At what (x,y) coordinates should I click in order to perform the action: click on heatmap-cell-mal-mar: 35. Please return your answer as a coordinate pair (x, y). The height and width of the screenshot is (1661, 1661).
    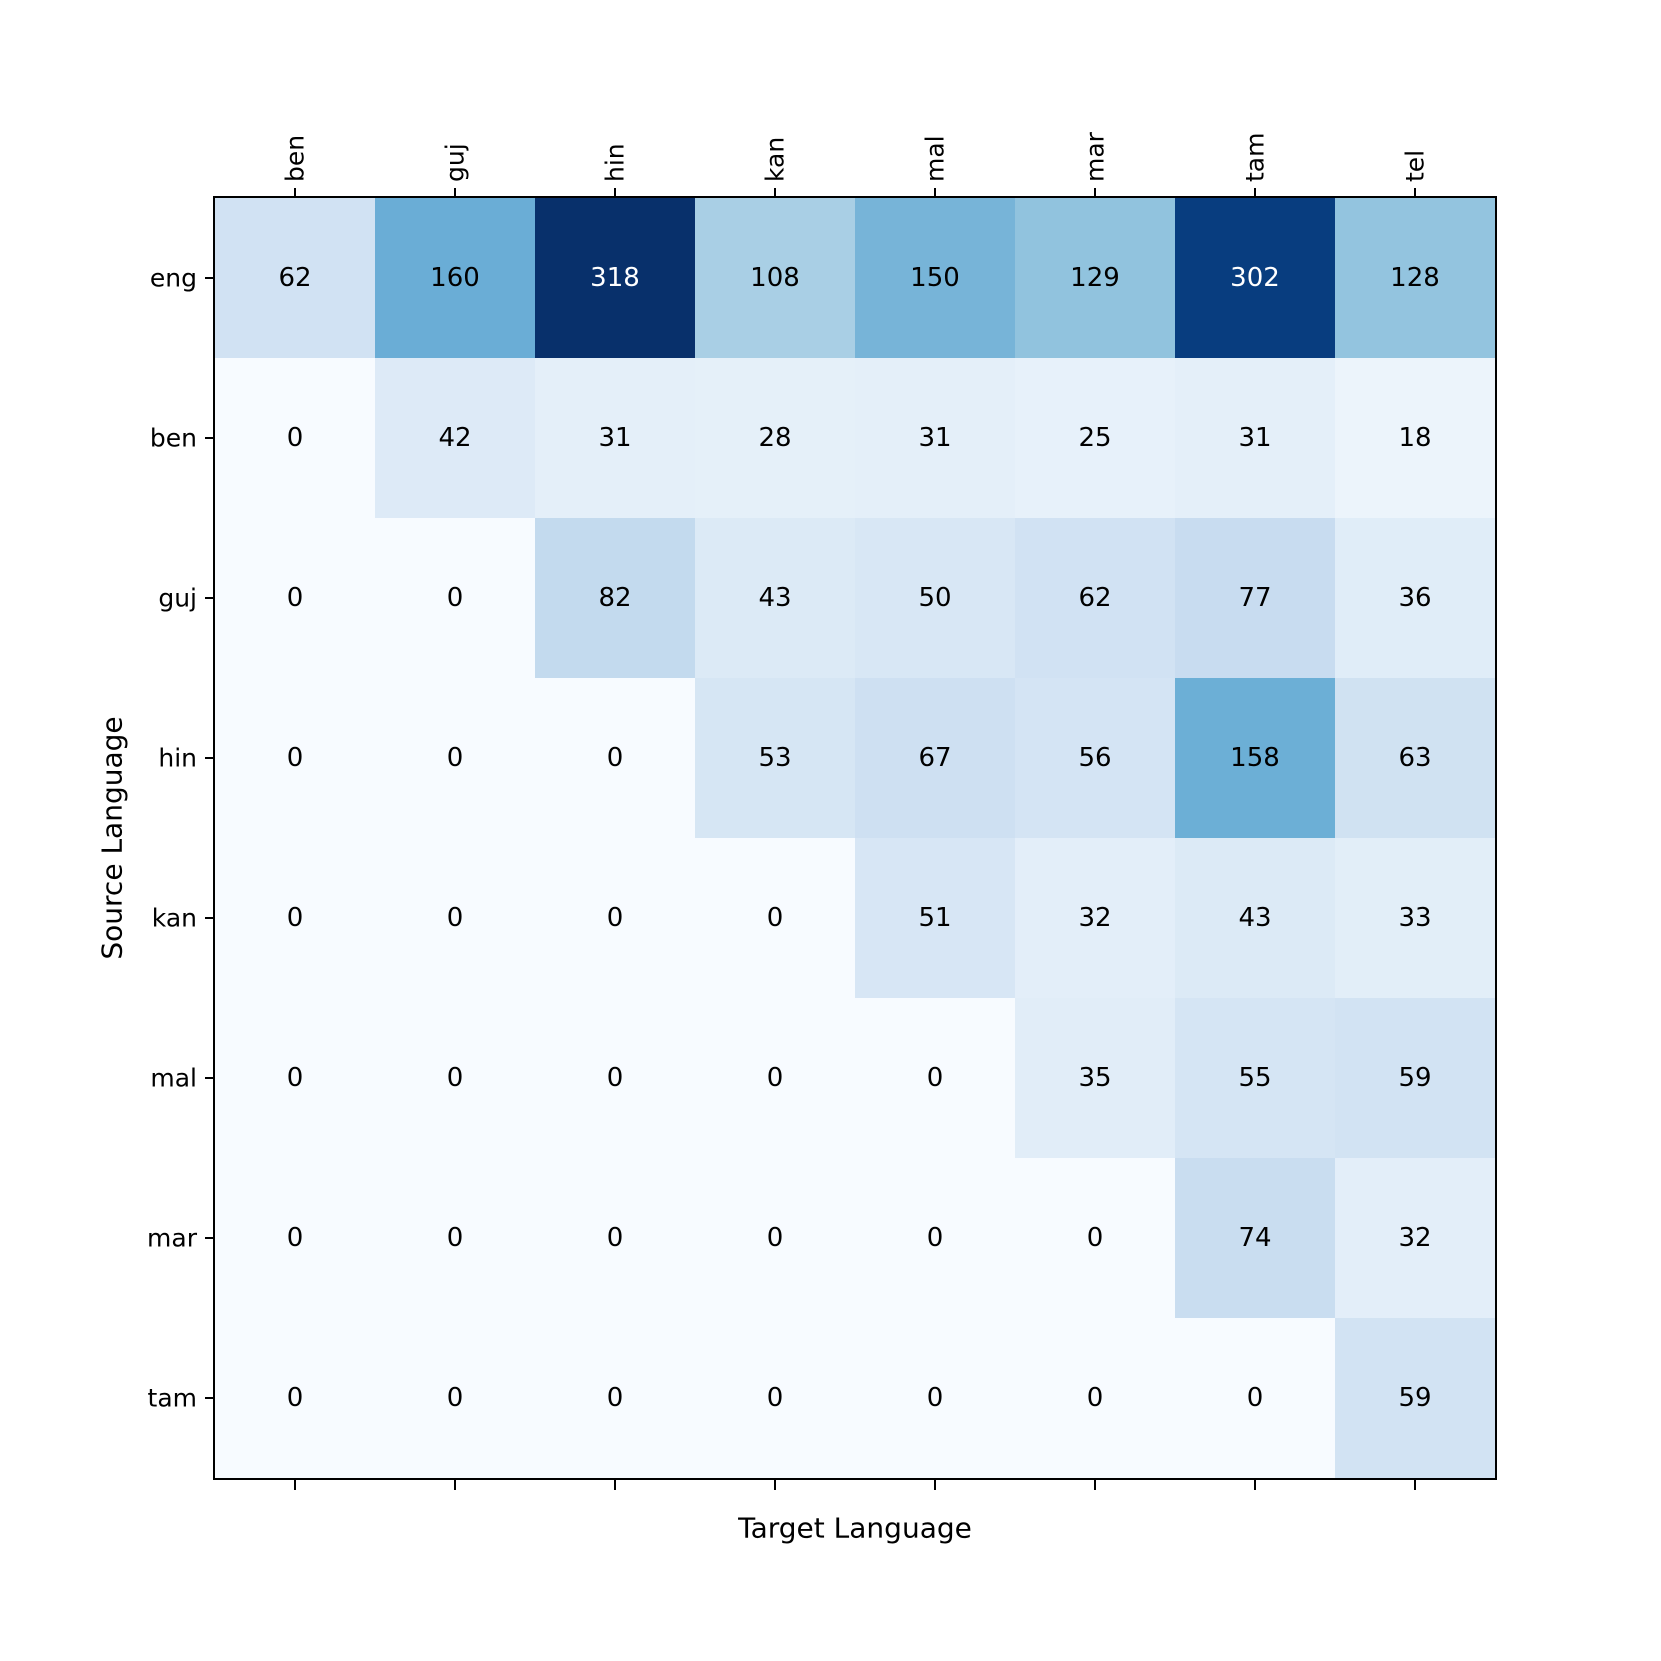
    Looking at the image, I should click on (1095, 1078).